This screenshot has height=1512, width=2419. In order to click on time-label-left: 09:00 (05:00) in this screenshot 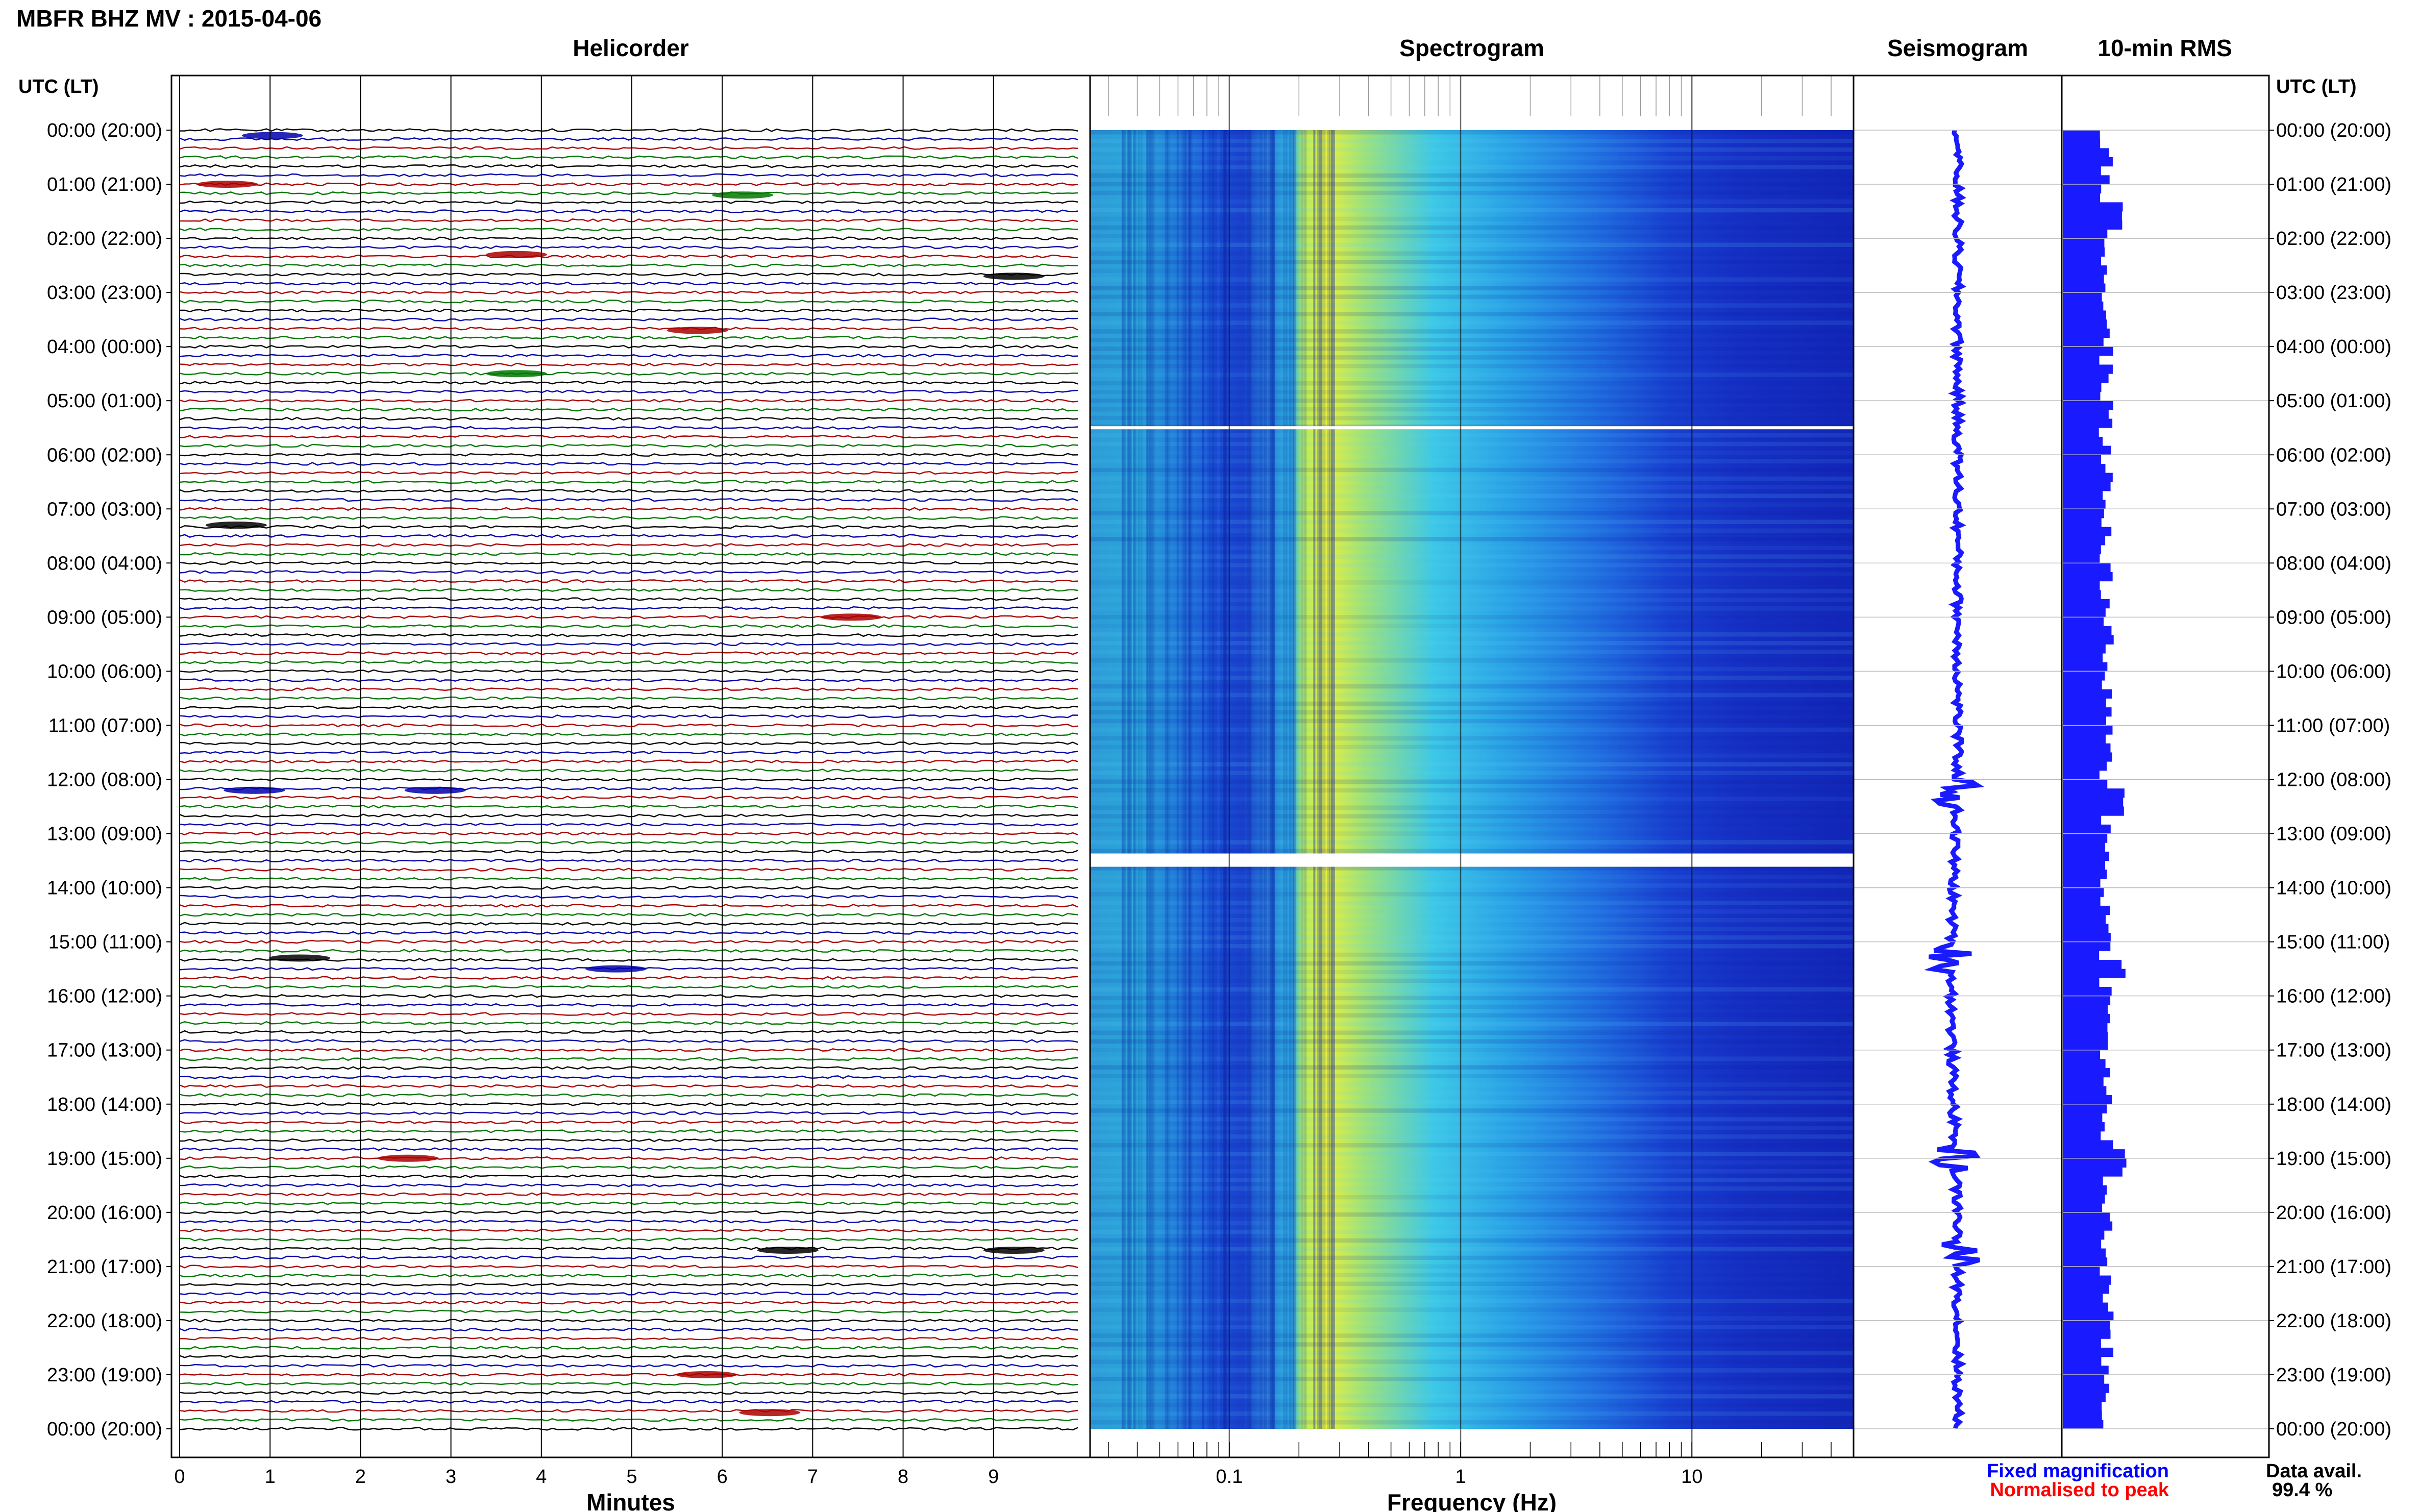, I will do `click(104, 617)`.